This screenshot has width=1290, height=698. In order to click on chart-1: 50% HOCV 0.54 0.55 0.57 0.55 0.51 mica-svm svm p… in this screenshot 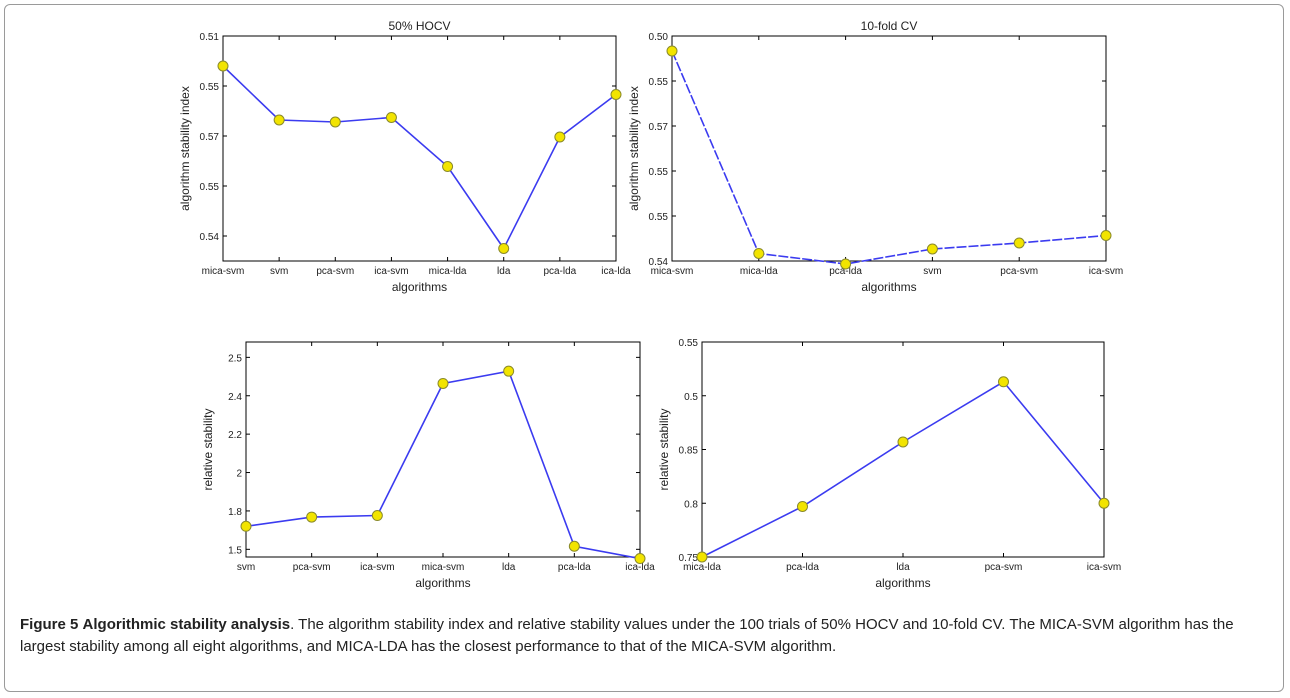, I will do `click(404, 156)`.